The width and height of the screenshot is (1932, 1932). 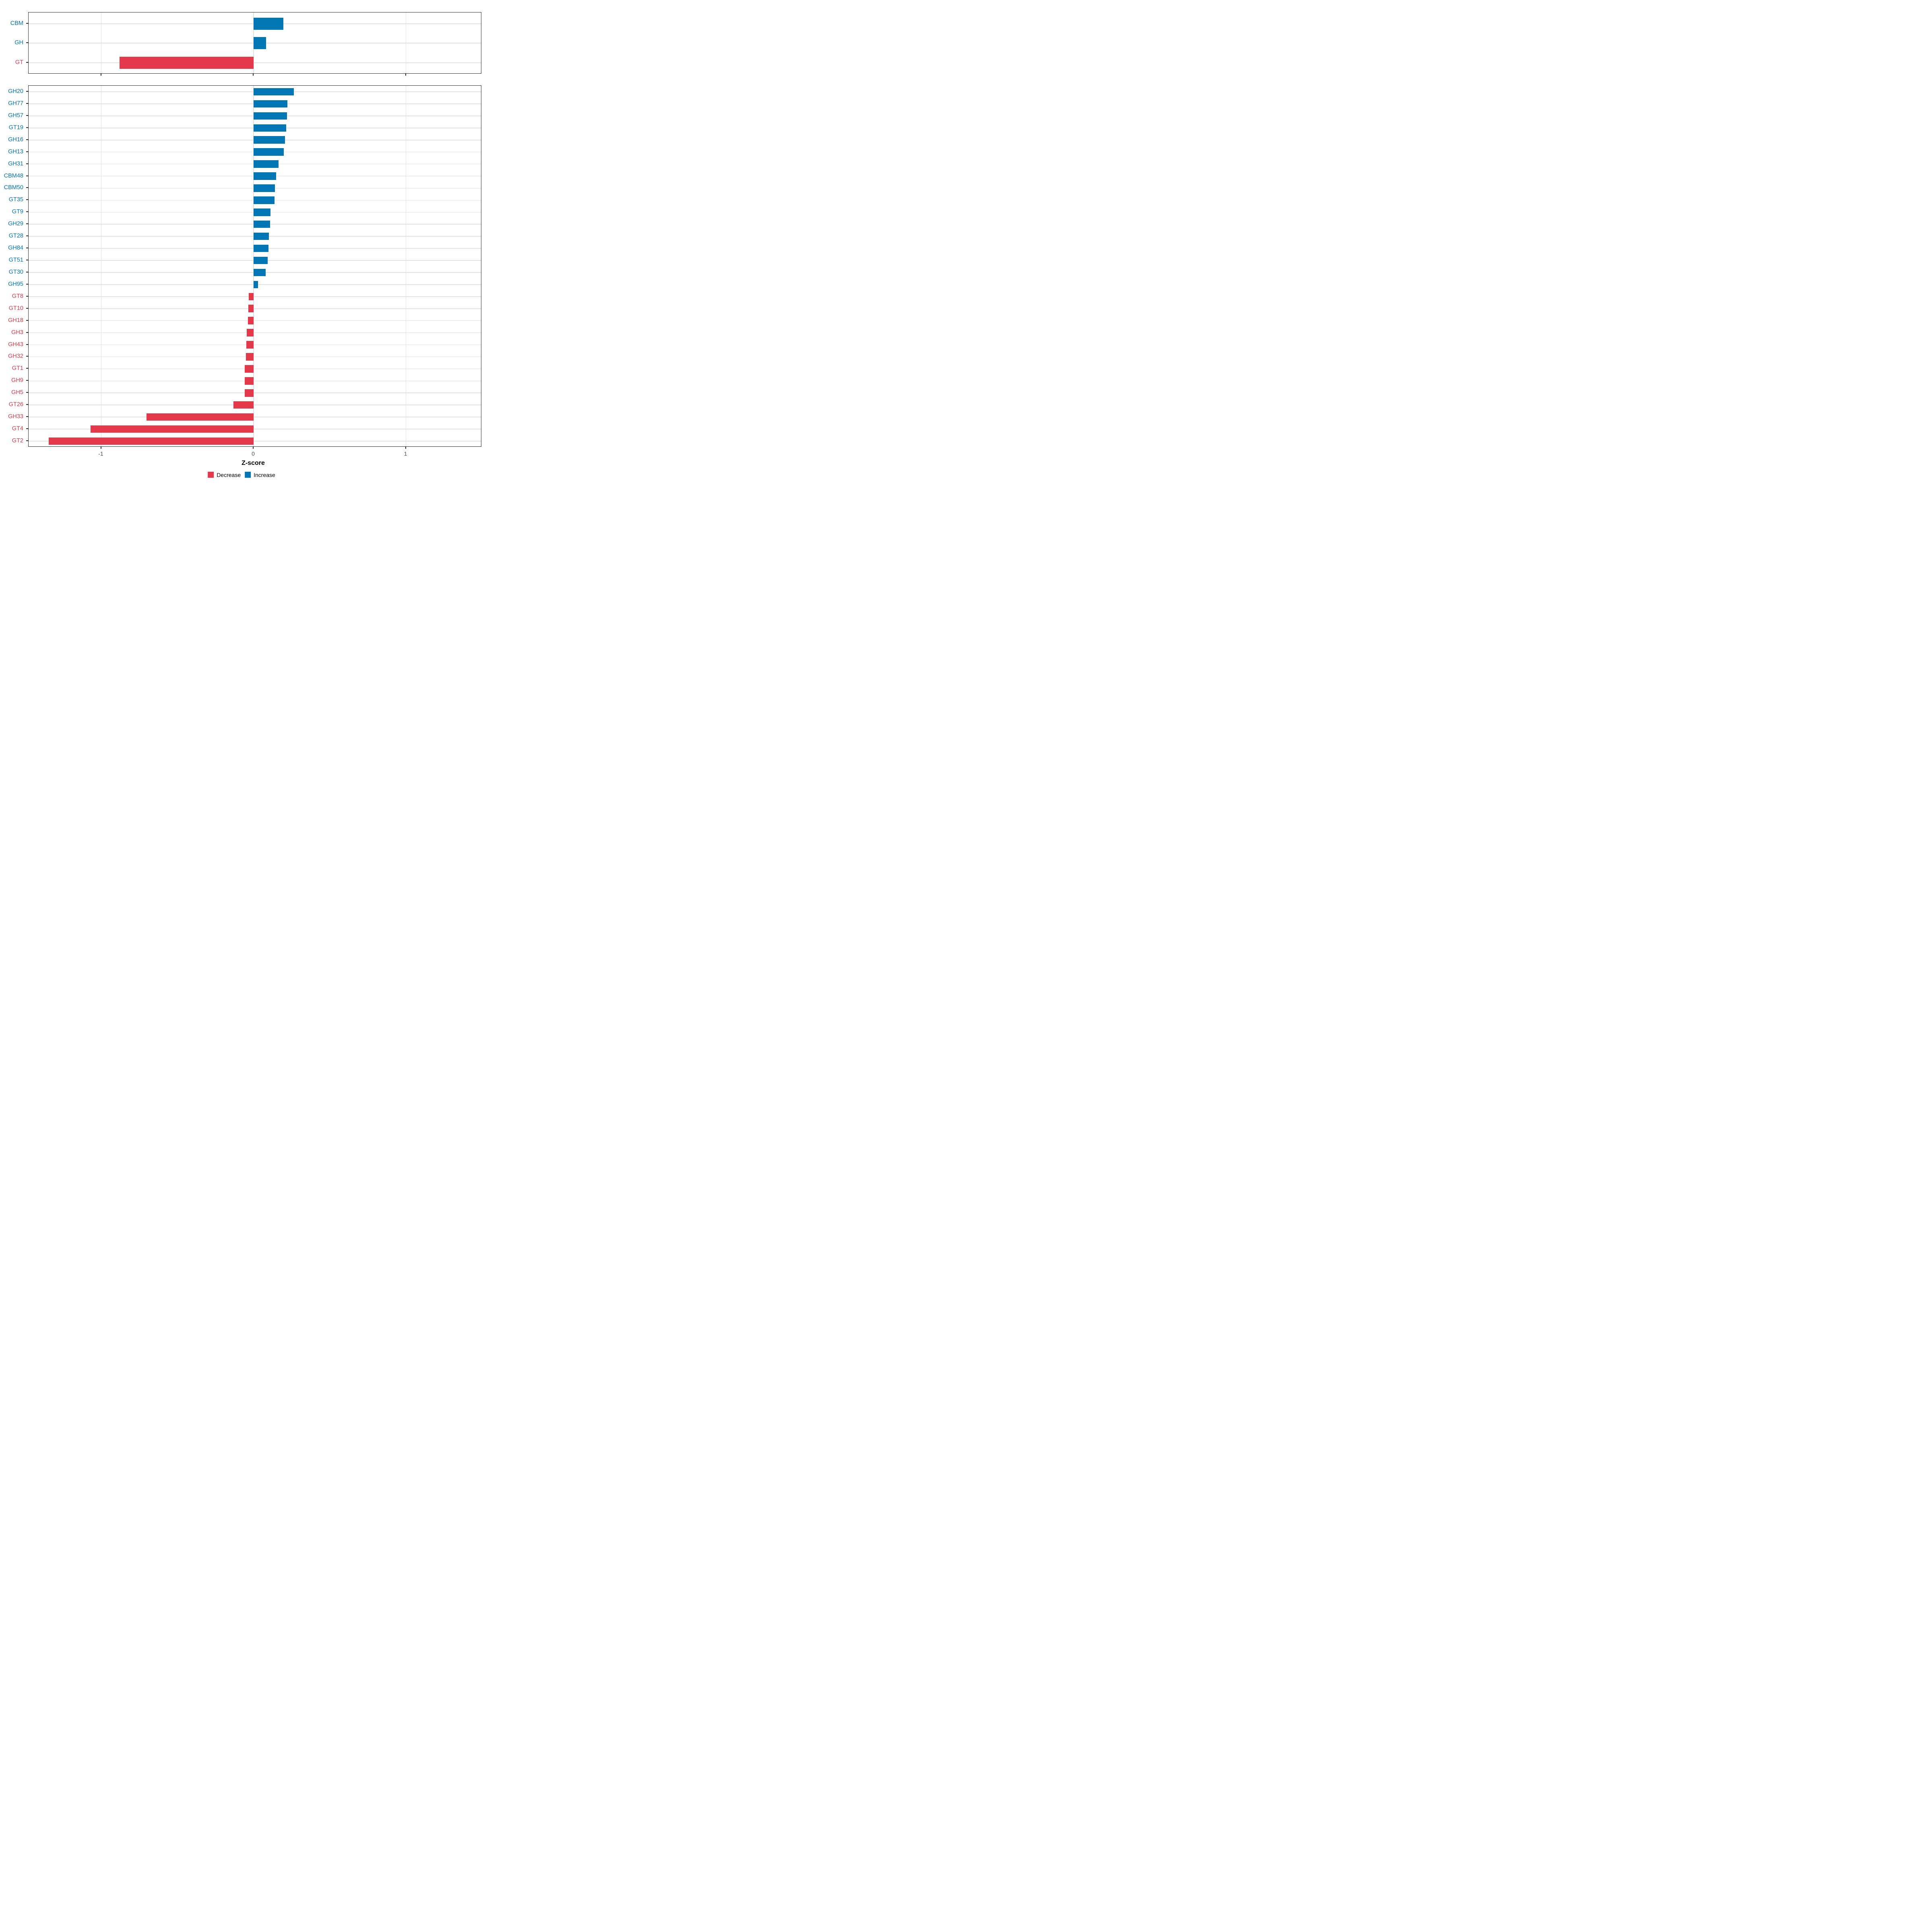 I want to click on category-label-cbm50: CBM50, so click(x=13, y=187).